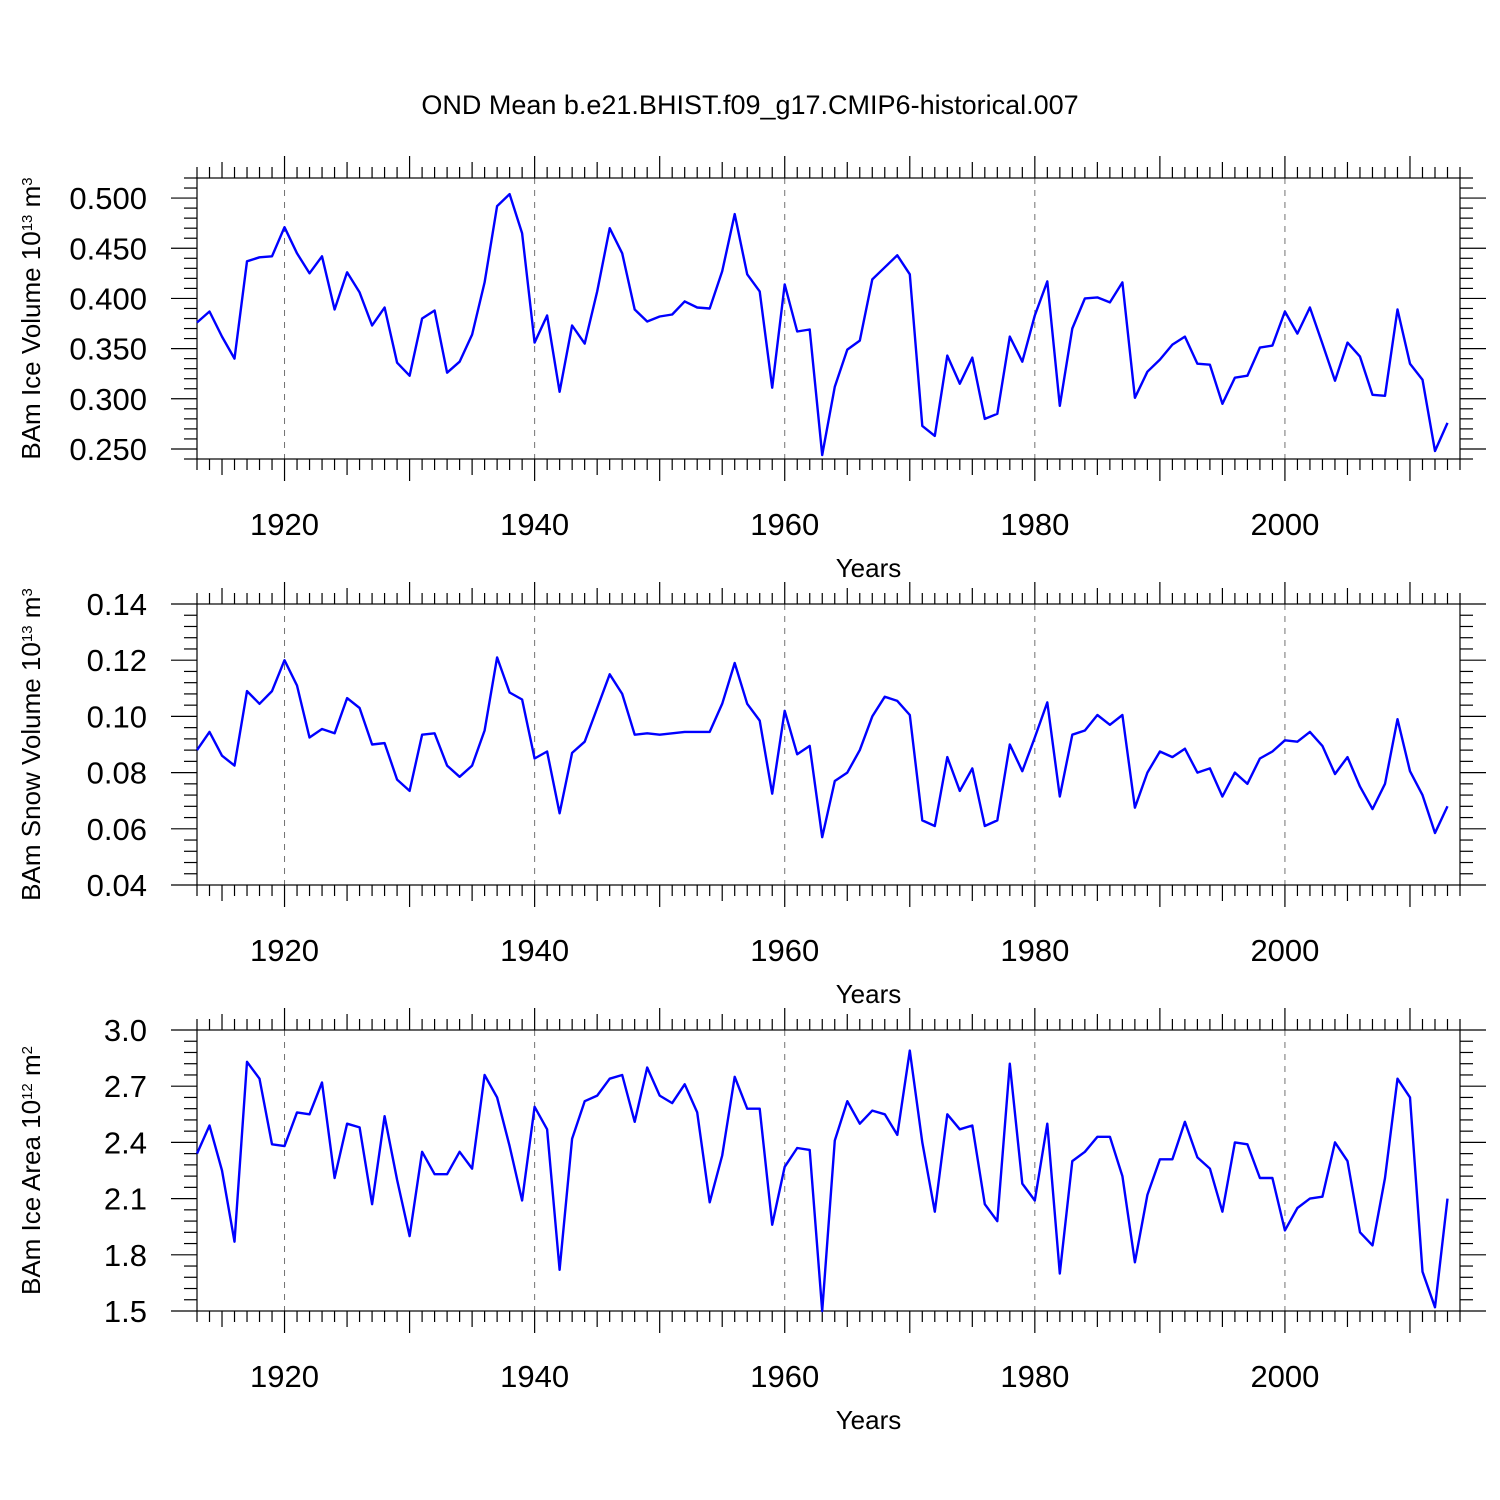 The width and height of the screenshot is (1500, 1500). Describe the element at coordinates (108, 399) in the screenshot. I see `y-tick-label: 0.300` at that location.